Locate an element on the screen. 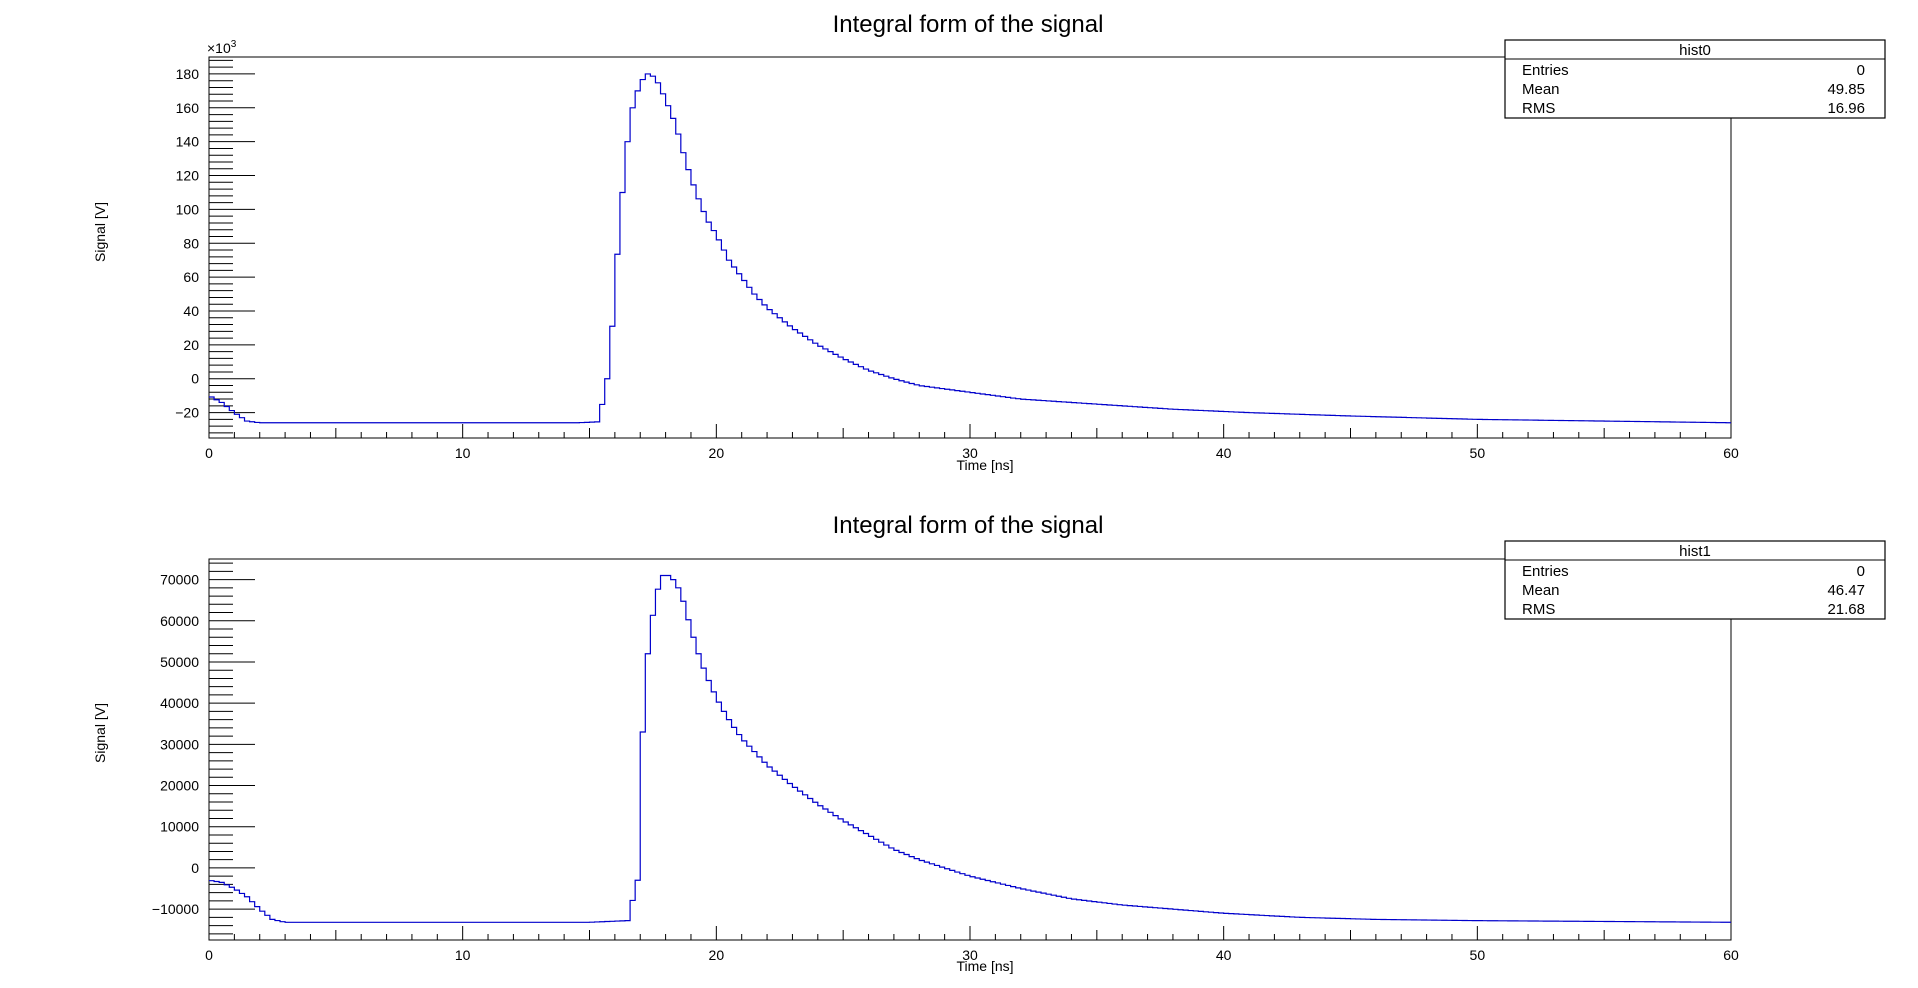  y-tick-label: 60 is located at coordinates (191, 277).